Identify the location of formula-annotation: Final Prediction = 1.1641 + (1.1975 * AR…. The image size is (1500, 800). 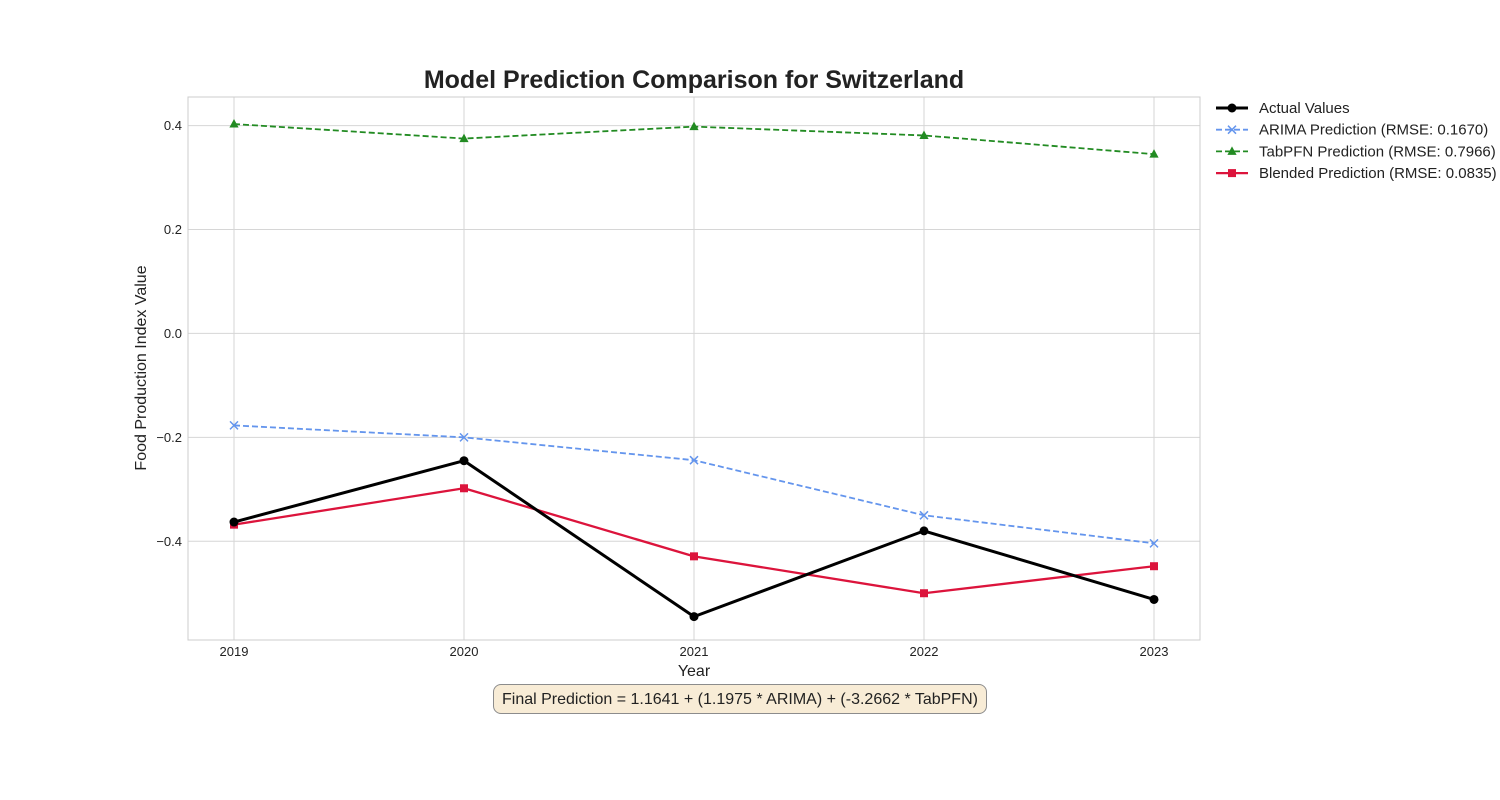
(740, 699).